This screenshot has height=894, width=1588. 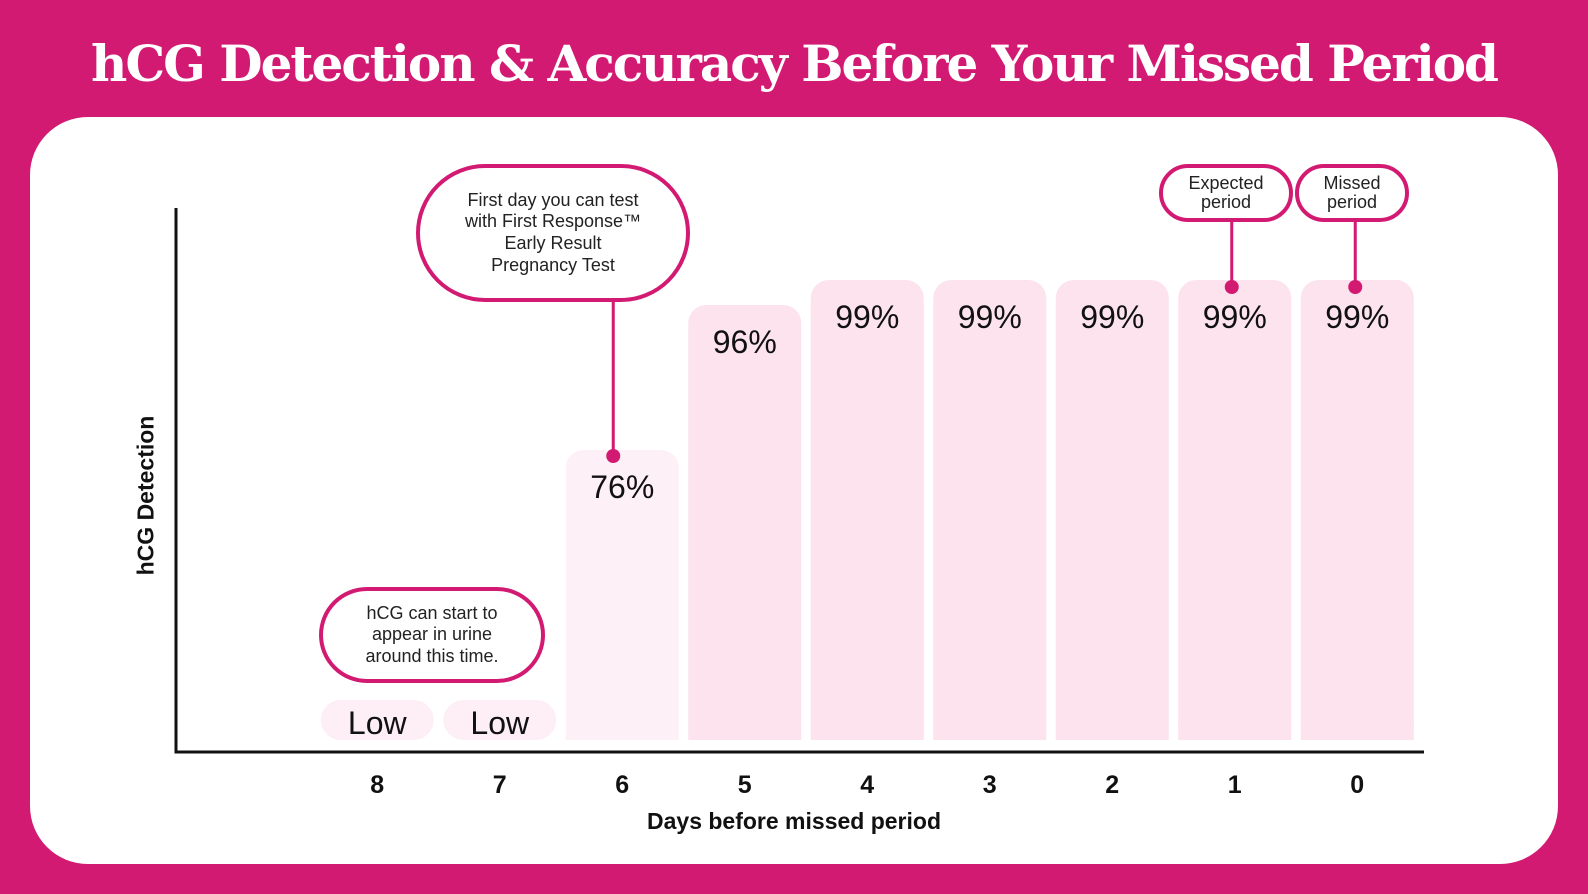 I want to click on data-label-day-3: 99%, so click(x=990, y=317).